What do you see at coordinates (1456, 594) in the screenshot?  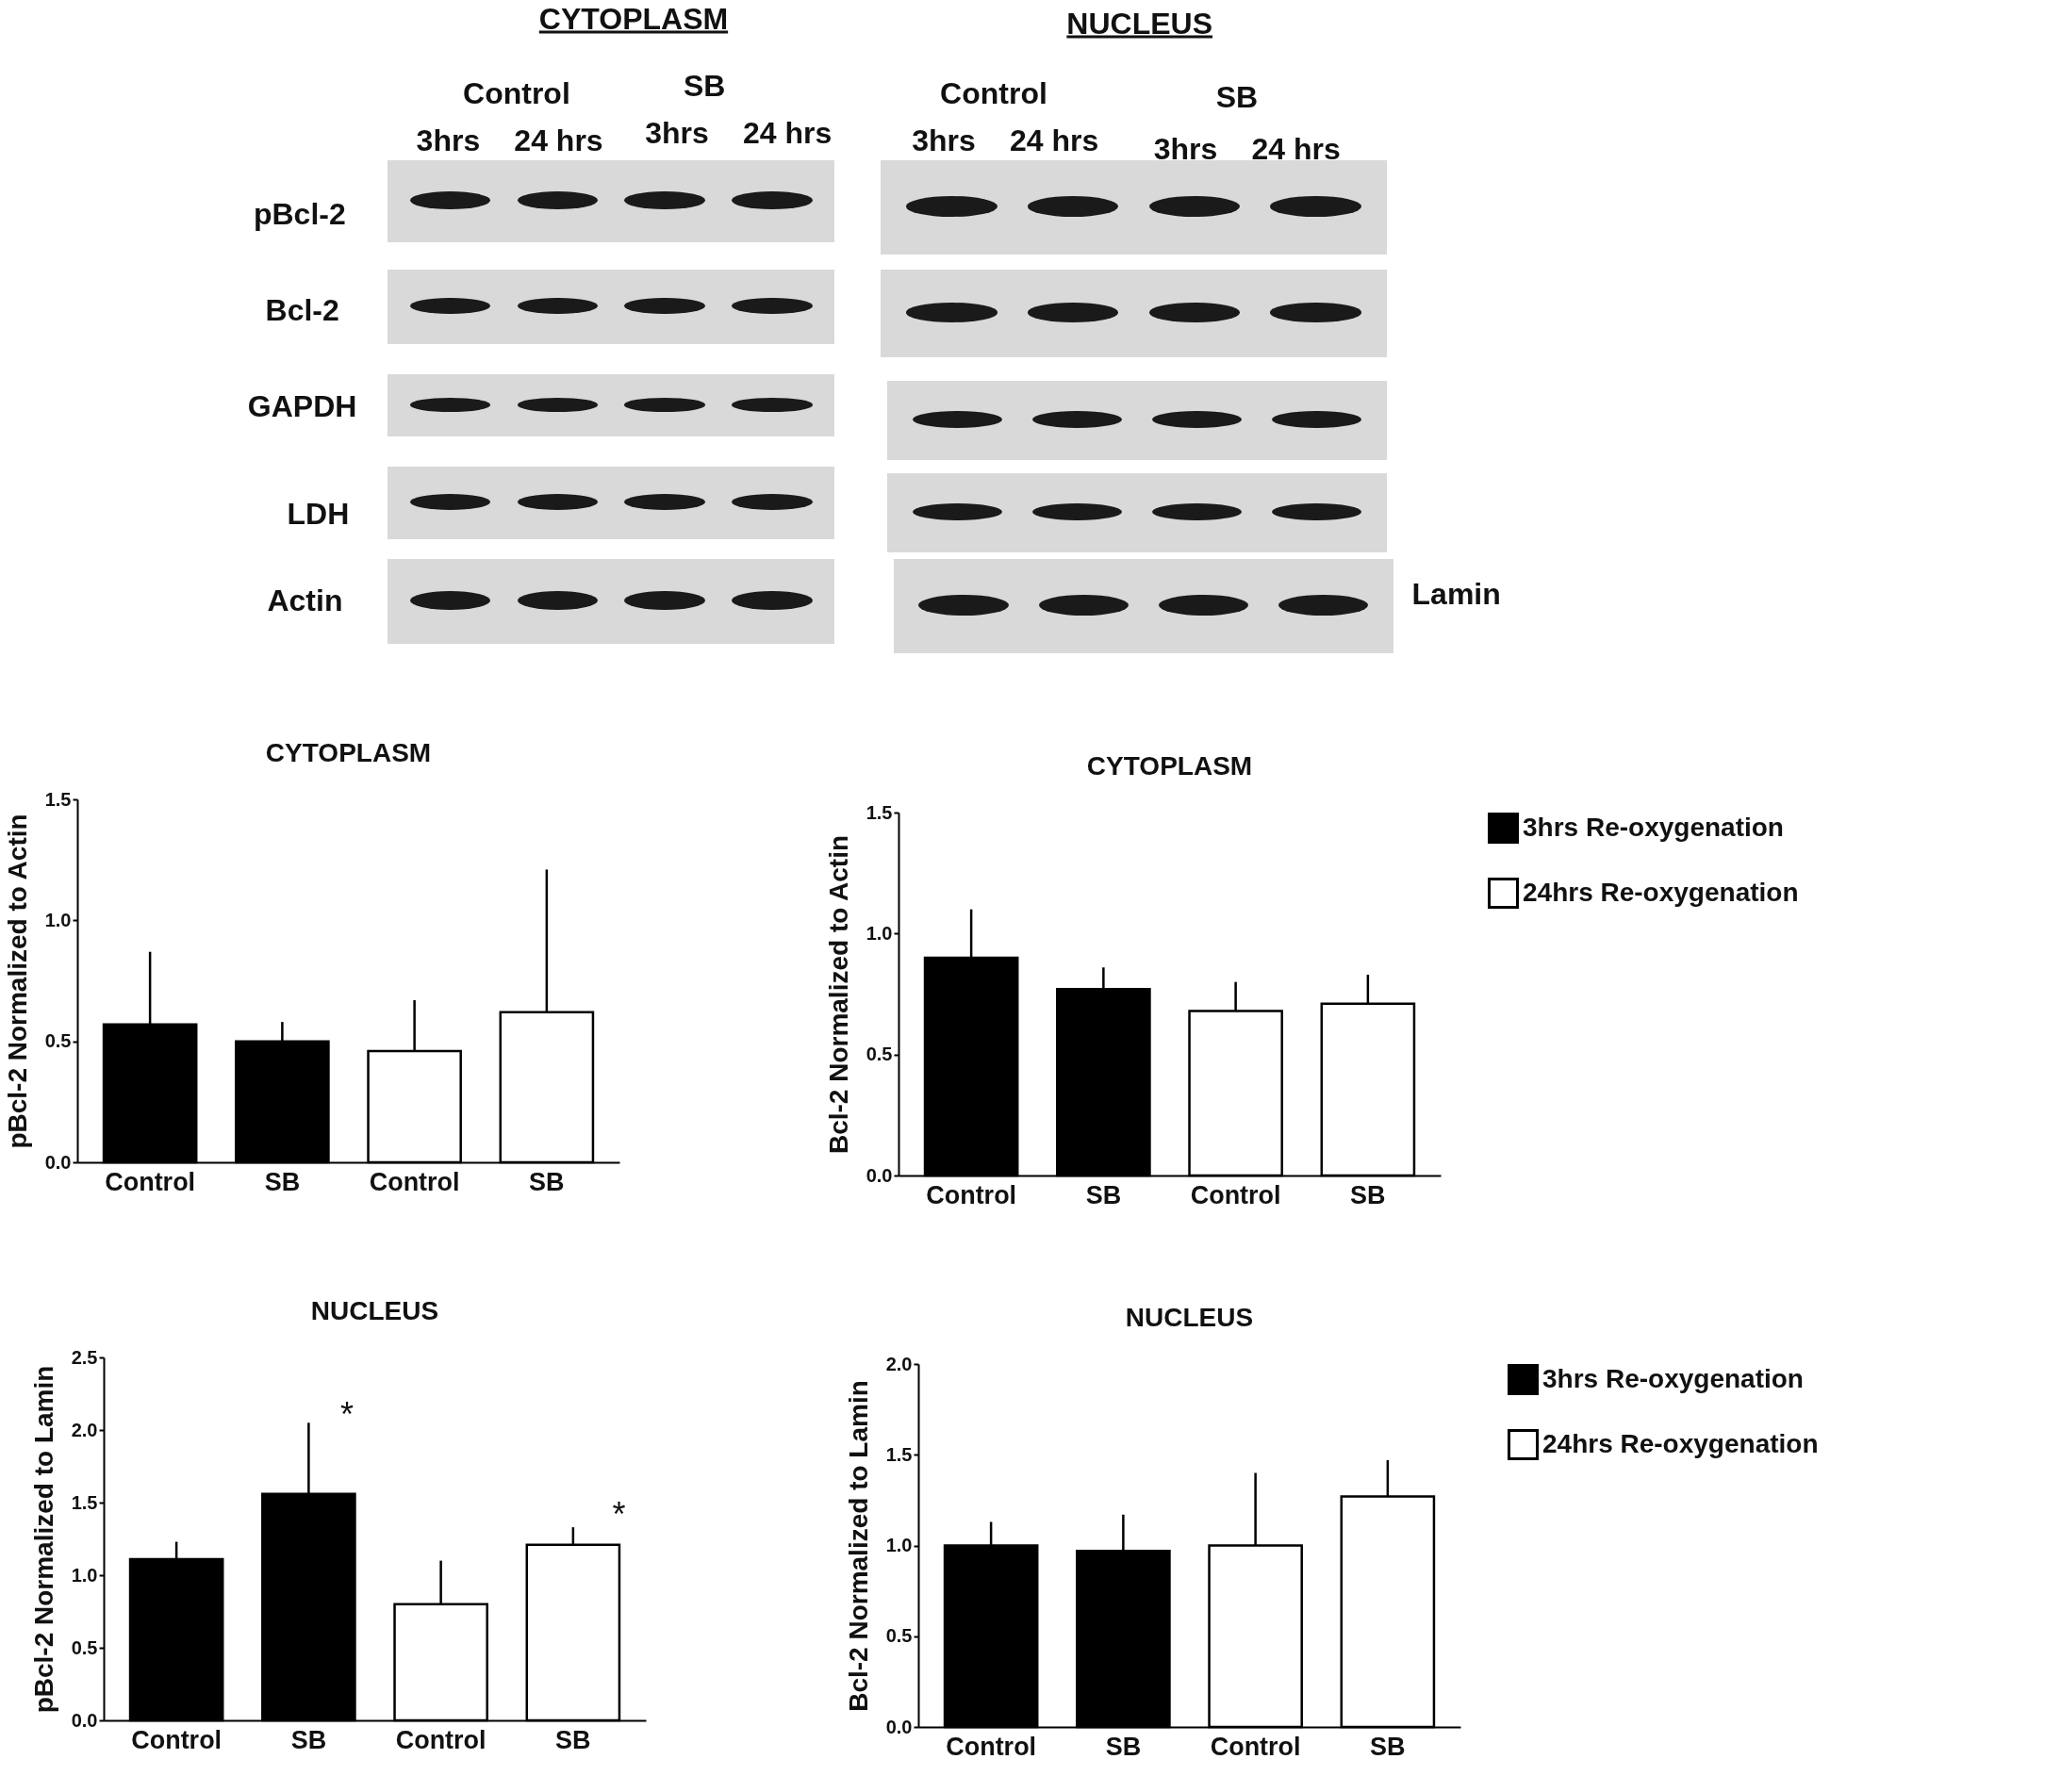 I see `text: Lamin` at bounding box center [1456, 594].